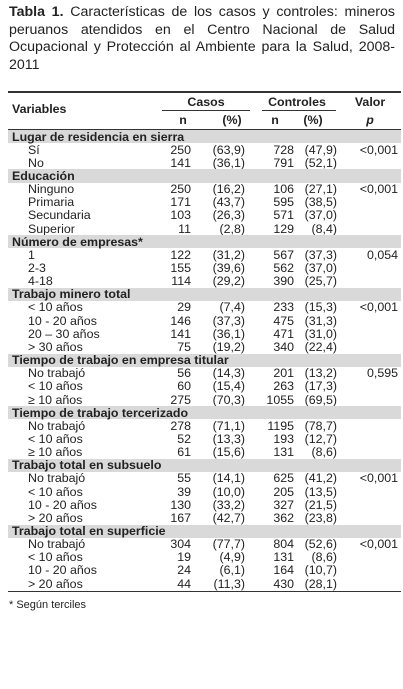  Describe the element at coordinates (283, 504) in the screenshot. I see `controles-n: 327` at that location.